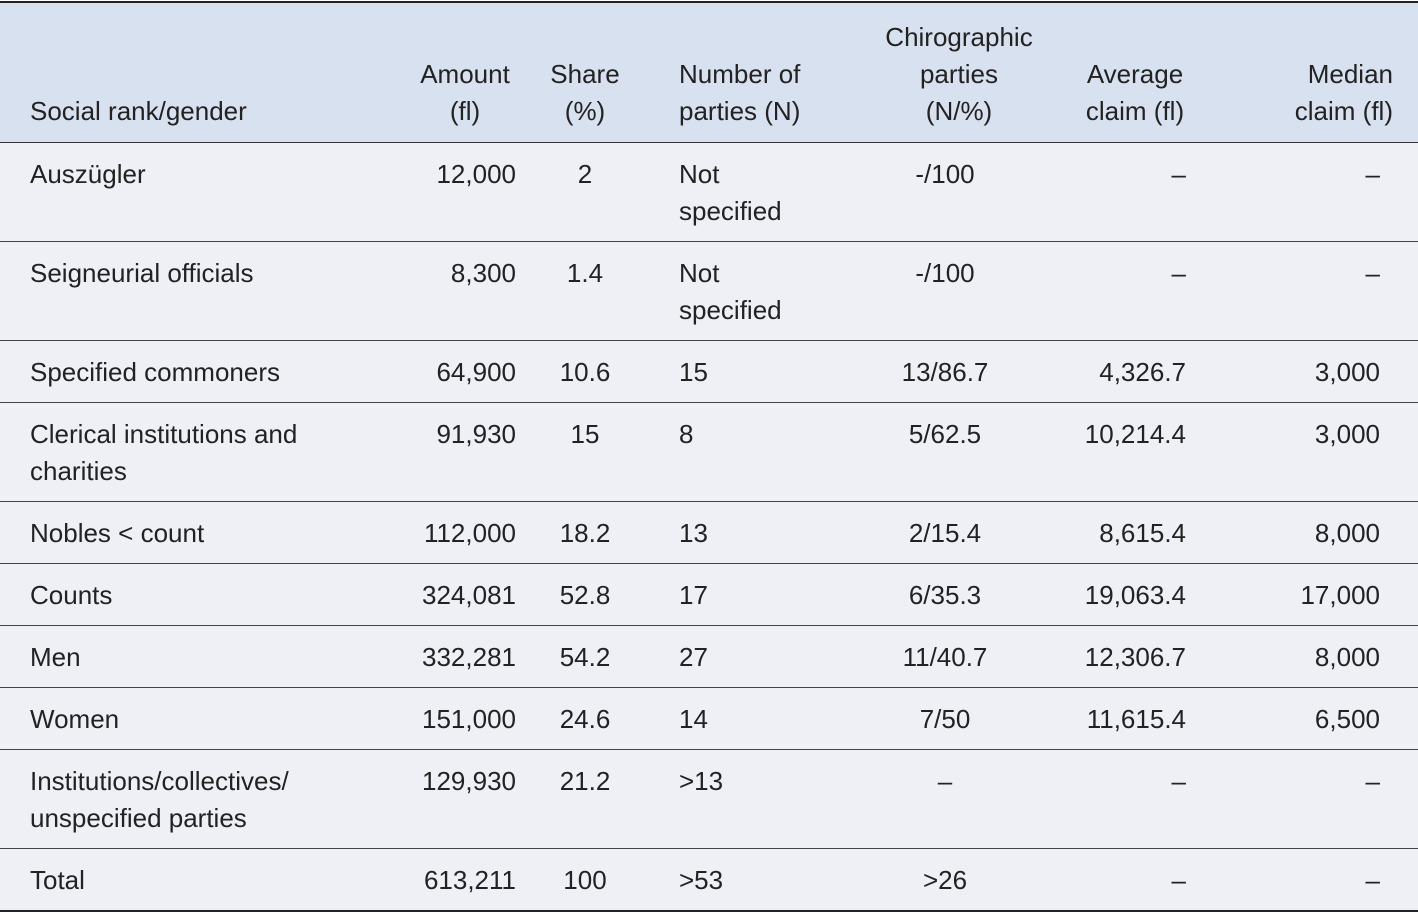  What do you see at coordinates (686, 433) in the screenshot?
I see `table-cell: 8` at bounding box center [686, 433].